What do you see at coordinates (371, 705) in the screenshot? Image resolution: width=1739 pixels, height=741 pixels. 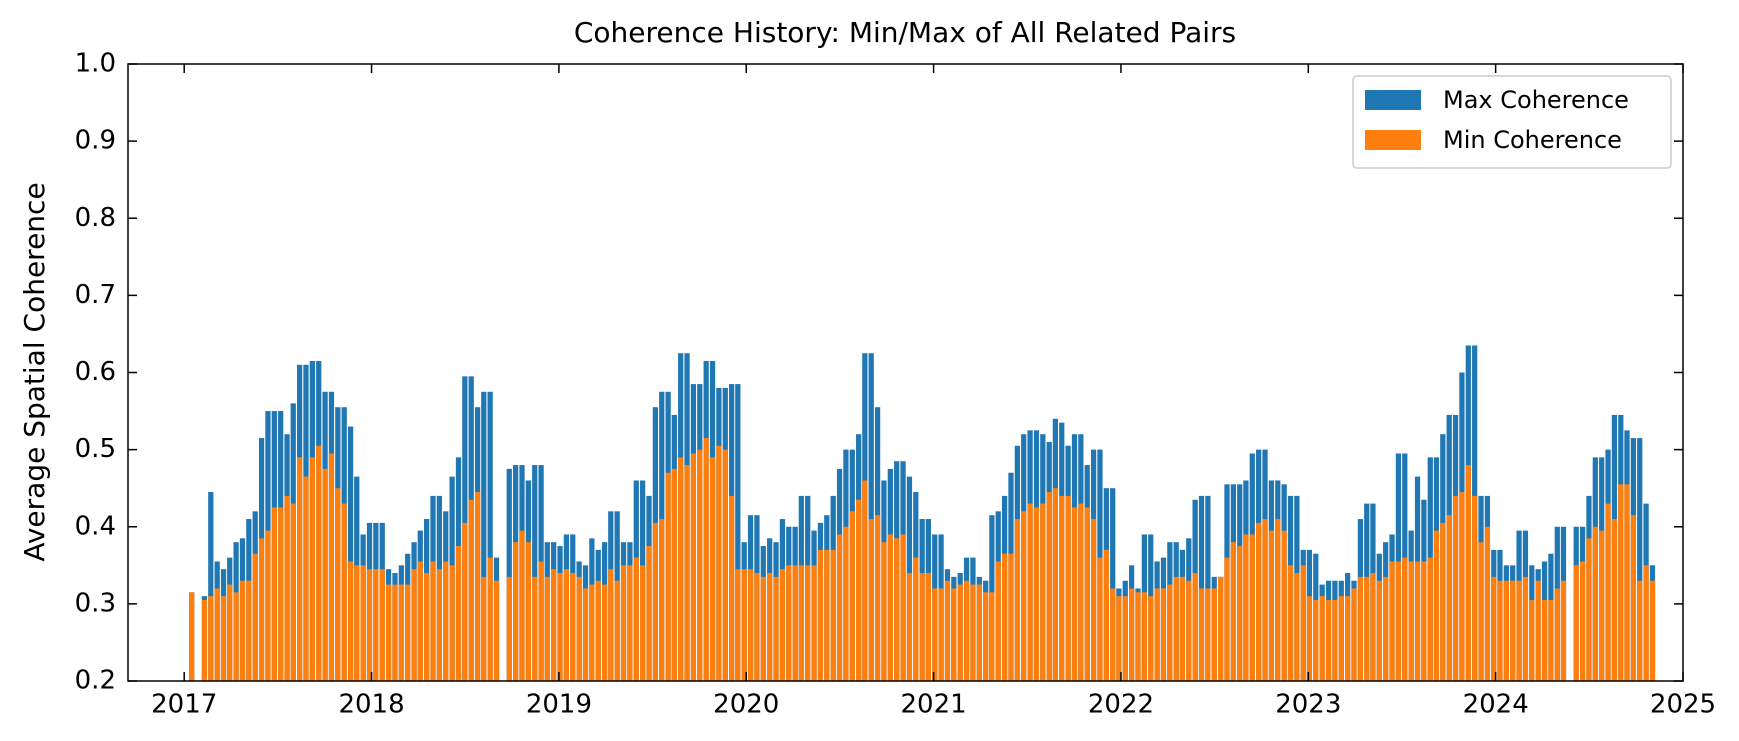 I see `x-tick-label: 2018` at bounding box center [371, 705].